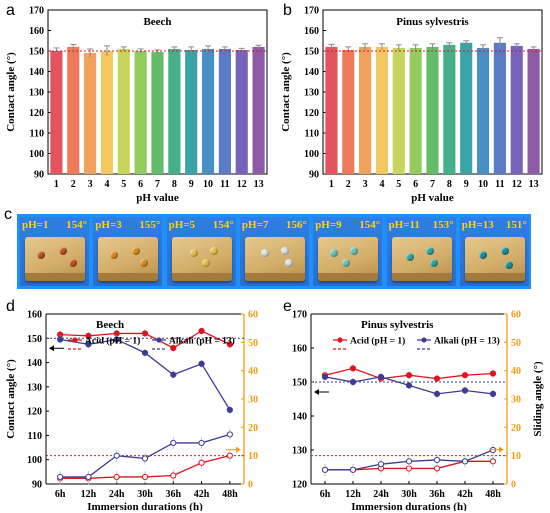 The width and height of the screenshot is (550, 513). I want to click on panel-letter-e: e, so click(287, 306).